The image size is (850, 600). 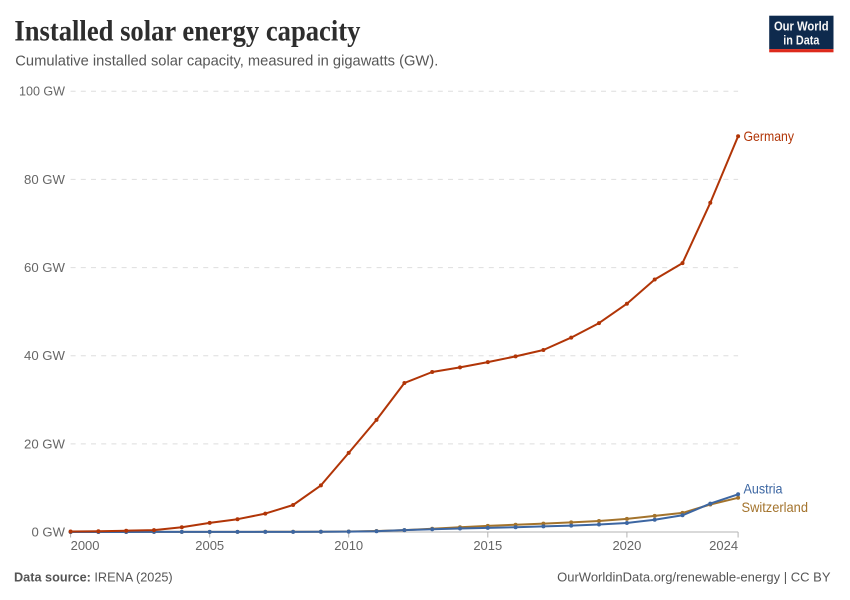 I want to click on svg-text: 2015, so click(x=487, y=545).